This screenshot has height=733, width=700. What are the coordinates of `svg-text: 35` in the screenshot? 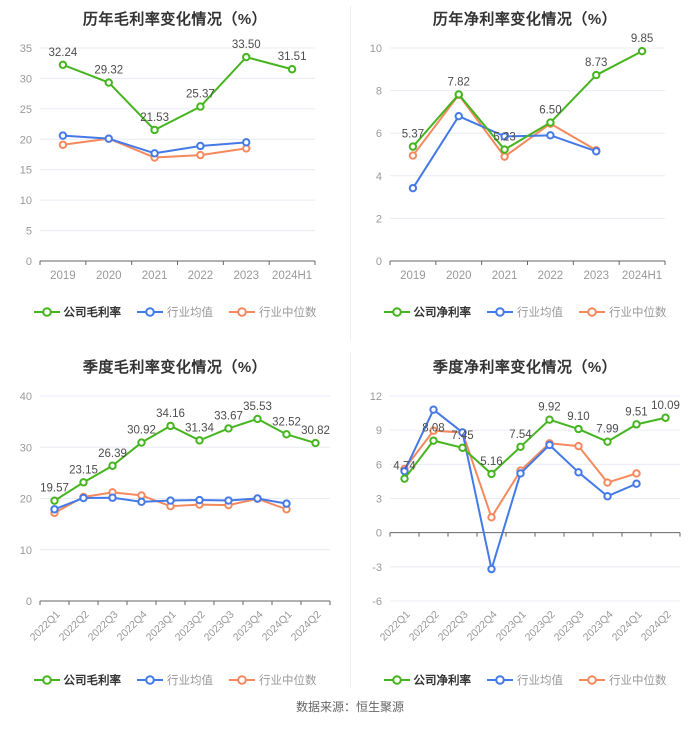 It's located at (26, 49).